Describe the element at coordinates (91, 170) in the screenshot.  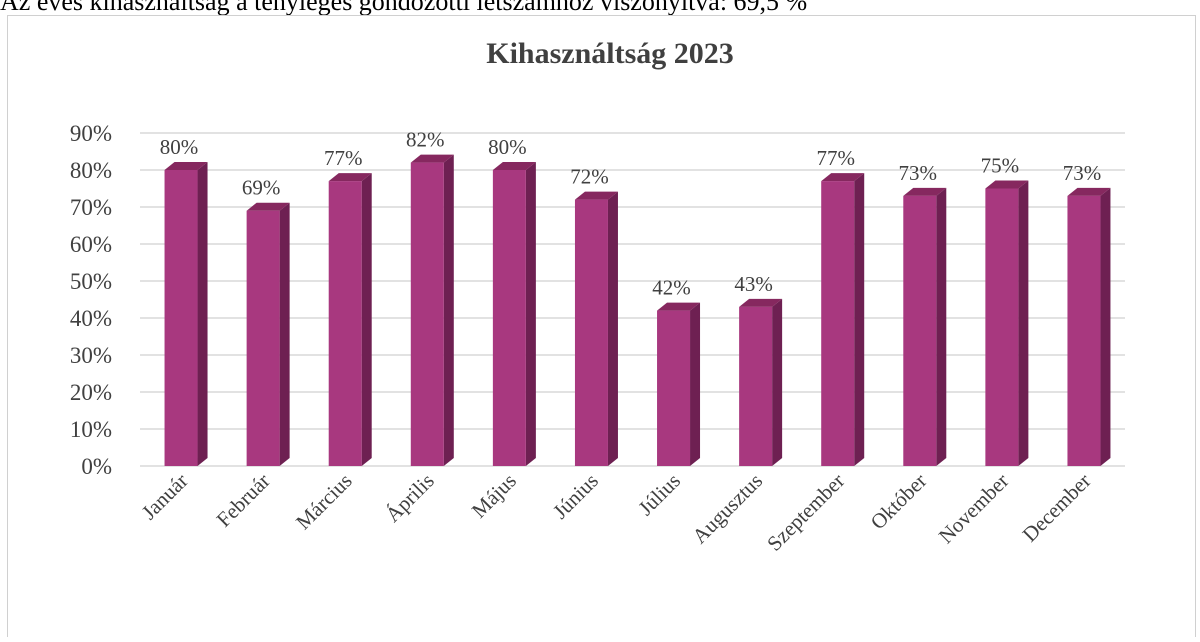
I see `y-tick-label: 80%` at that location.